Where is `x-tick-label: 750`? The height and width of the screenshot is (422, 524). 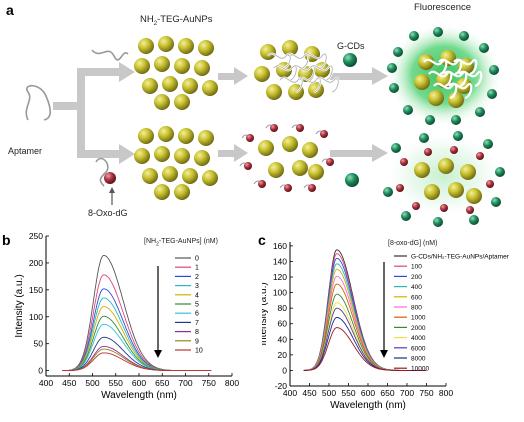
x-tick-label: 750 is located at coordinates (209, 383).